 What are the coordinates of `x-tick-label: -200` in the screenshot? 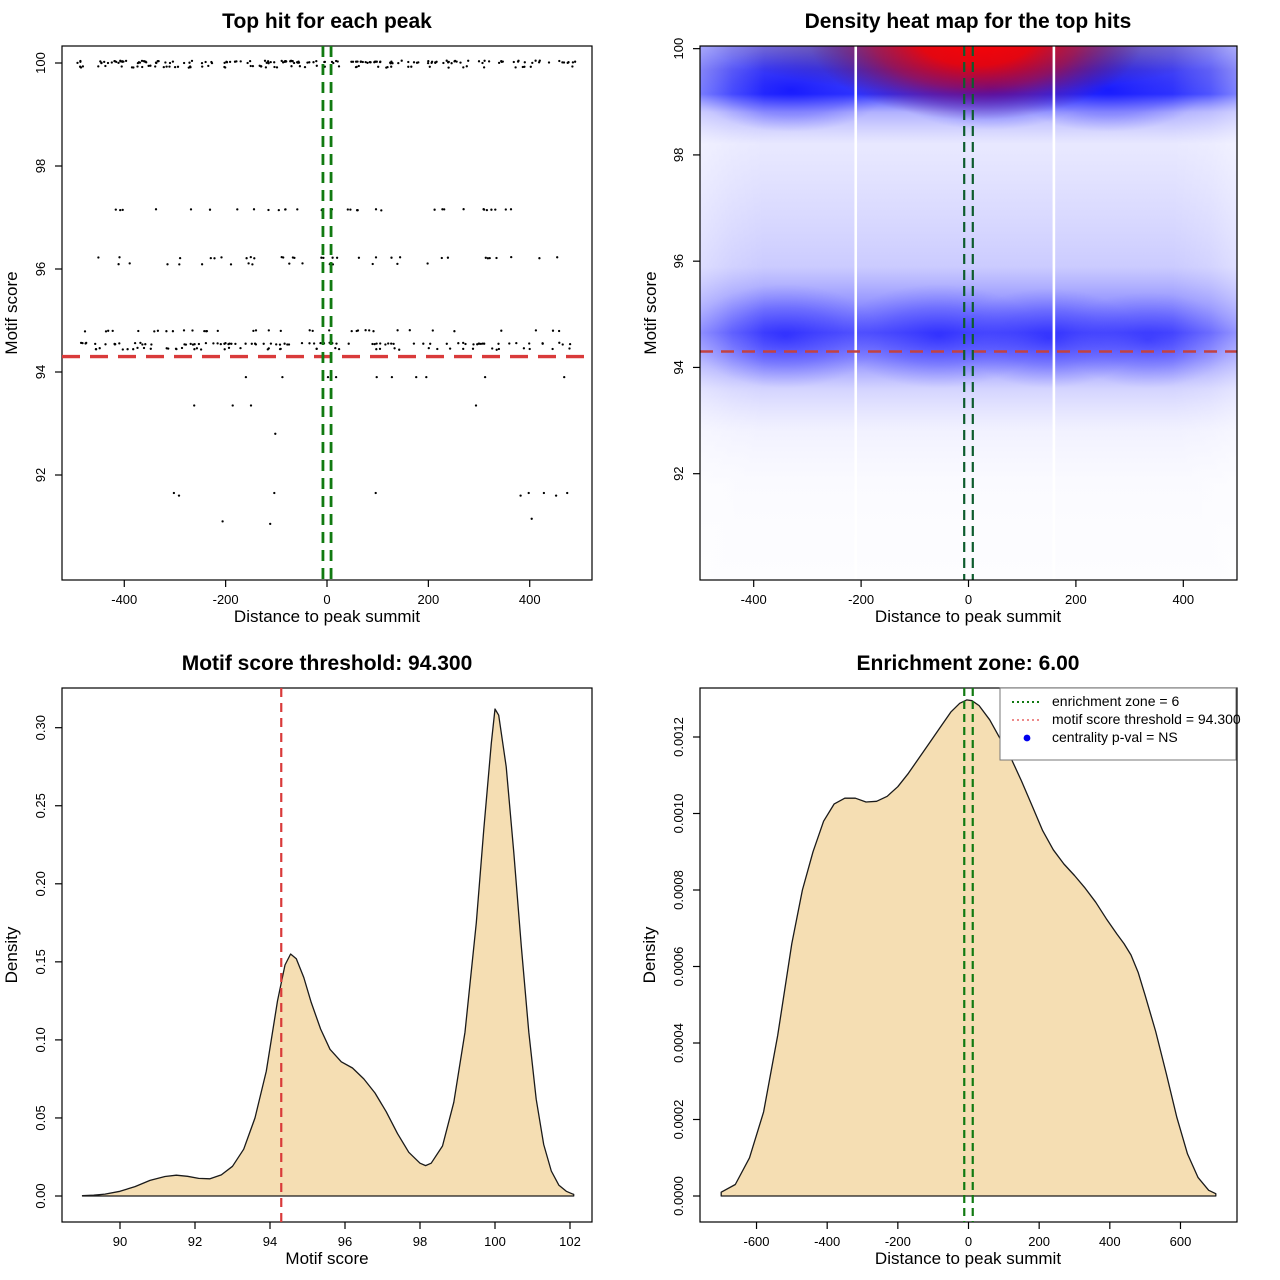 It's located at (898, 1241).